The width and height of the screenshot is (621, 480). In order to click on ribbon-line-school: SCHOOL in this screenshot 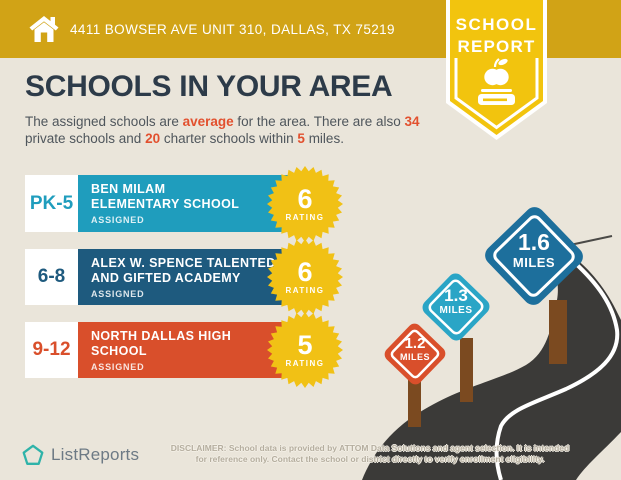, I will do `click(496, 24)`.